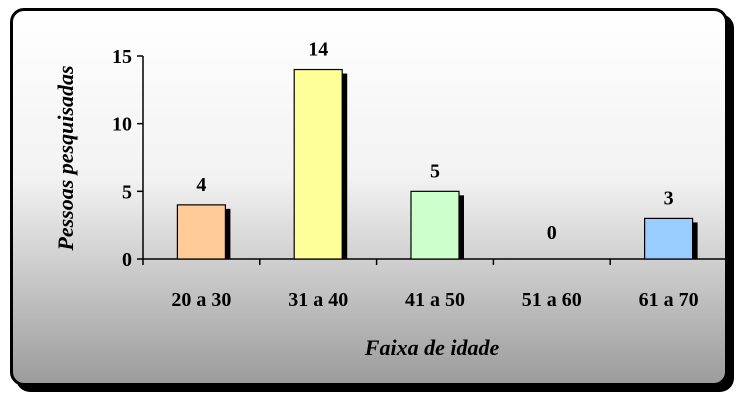 The image size is (743, 396). What do you see at coordinates (201, 185) in the screenshot?
I see `data-label: 4` at bounding box center [201, 185].